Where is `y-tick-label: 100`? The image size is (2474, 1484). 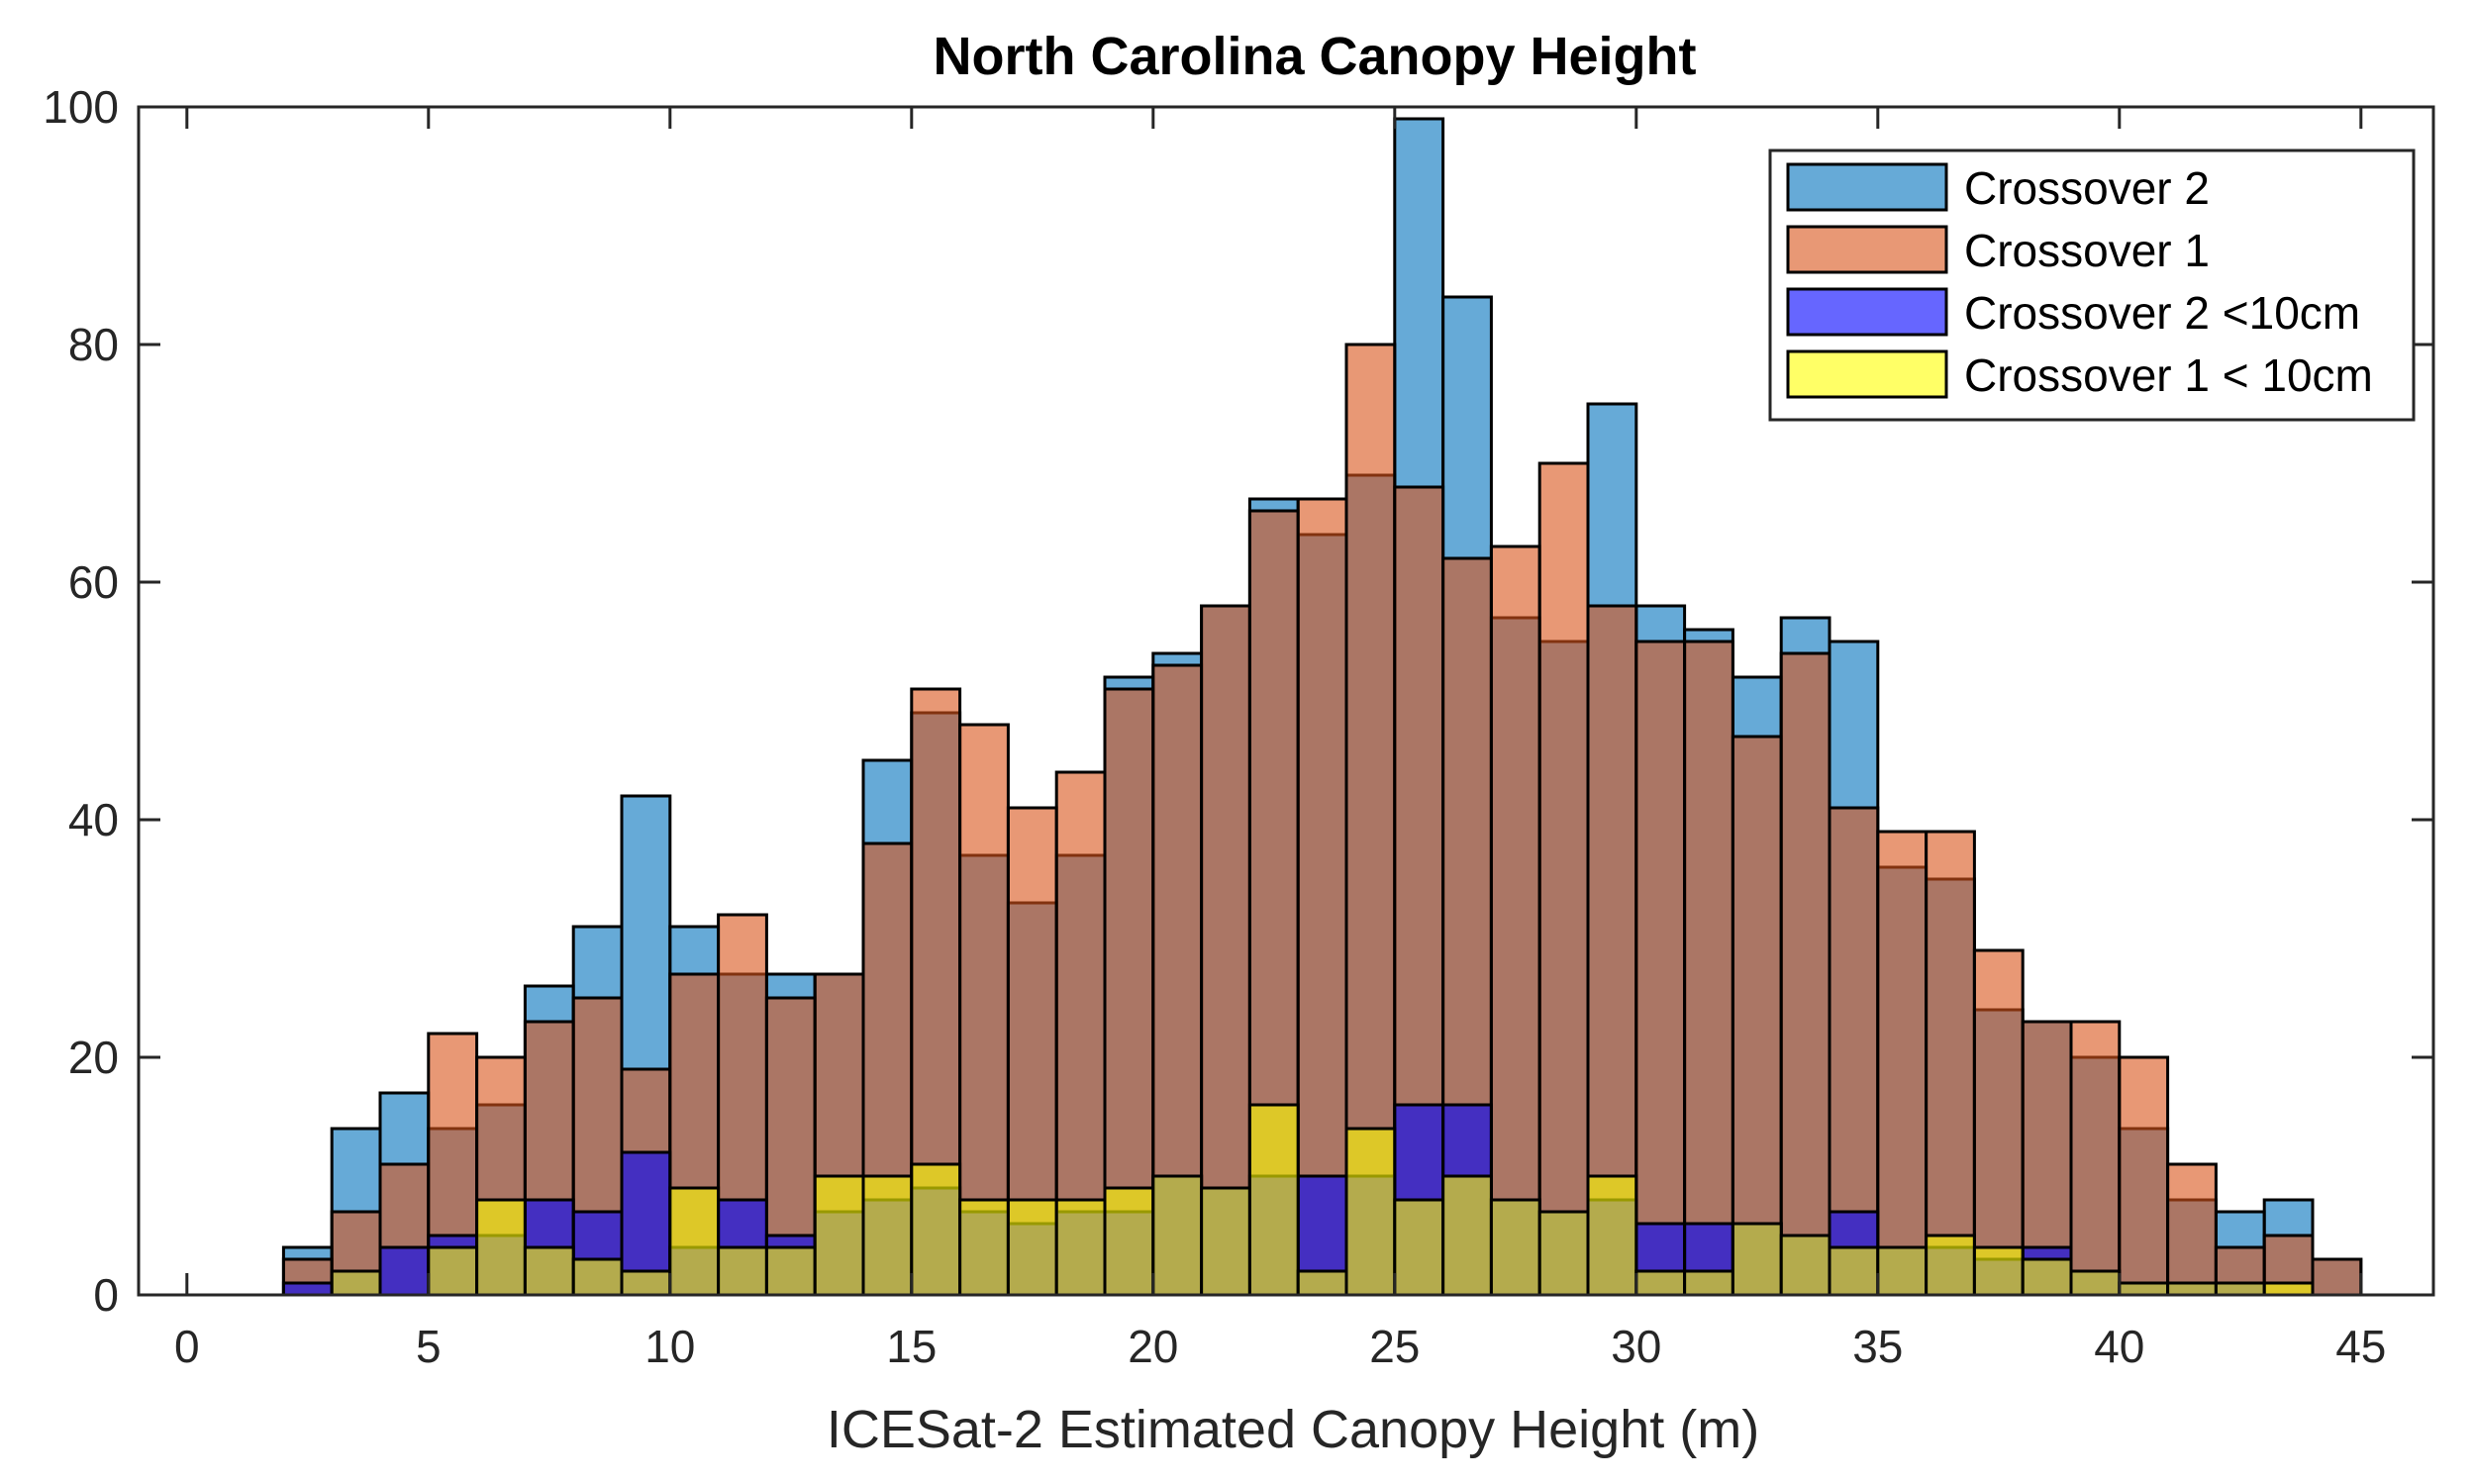 y-tick-label: 100 is located at coordinates (81, 107).